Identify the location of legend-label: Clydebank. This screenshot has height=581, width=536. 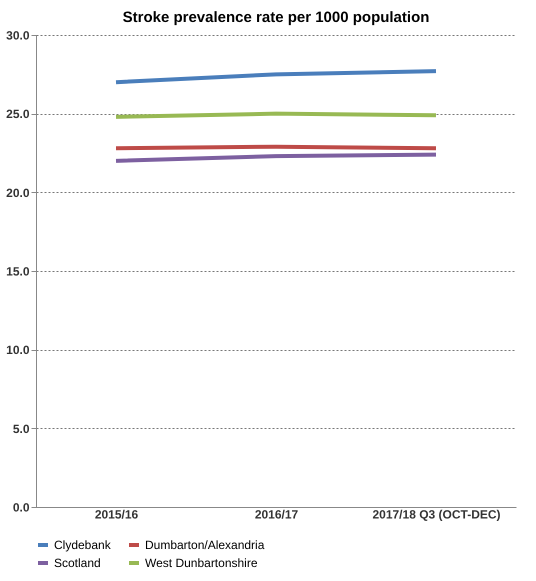
(83, 545).